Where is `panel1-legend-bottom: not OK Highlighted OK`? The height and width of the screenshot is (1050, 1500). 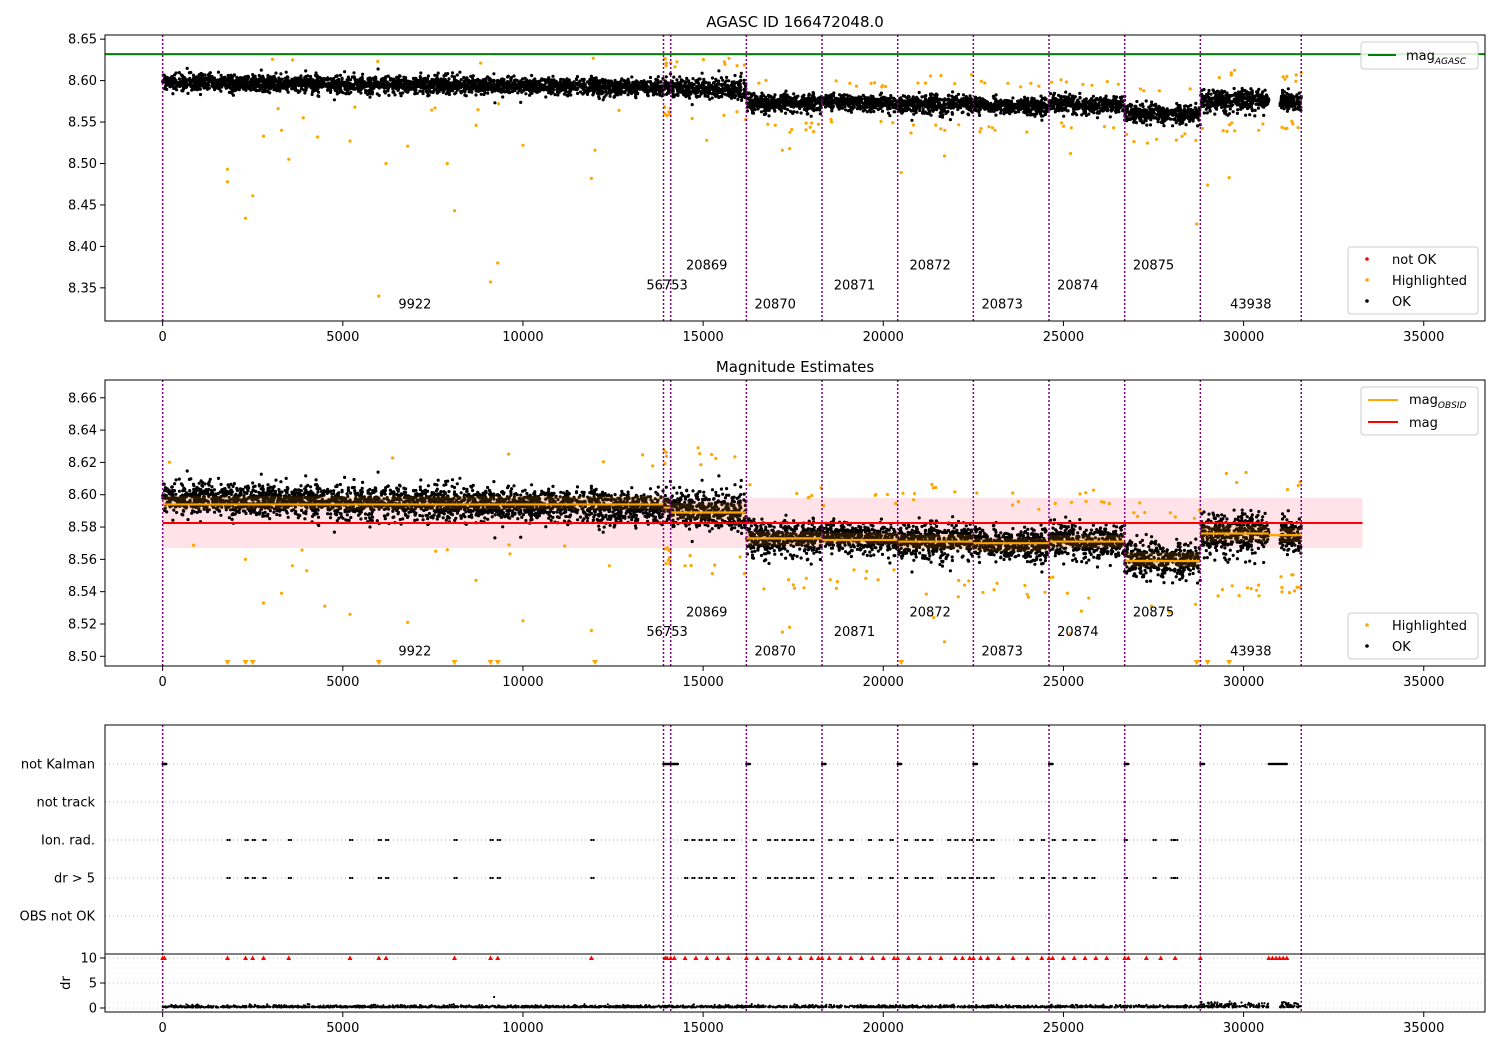 panel1-legend-bottom: not OK Highlighted OK is located at coordinates (1413, 280).